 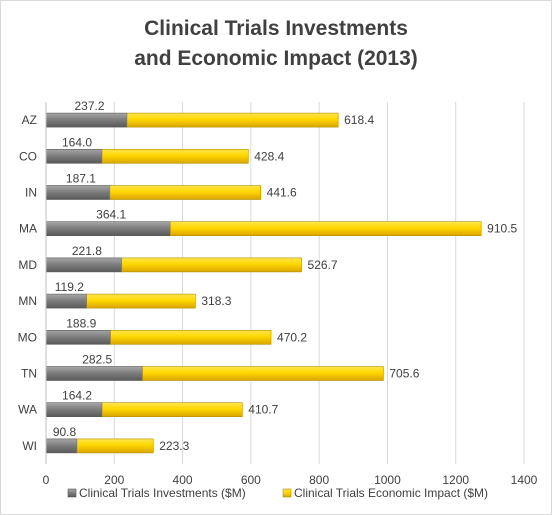 I want to click on investment-value-label: 164.0, so click(x=77, y=142).